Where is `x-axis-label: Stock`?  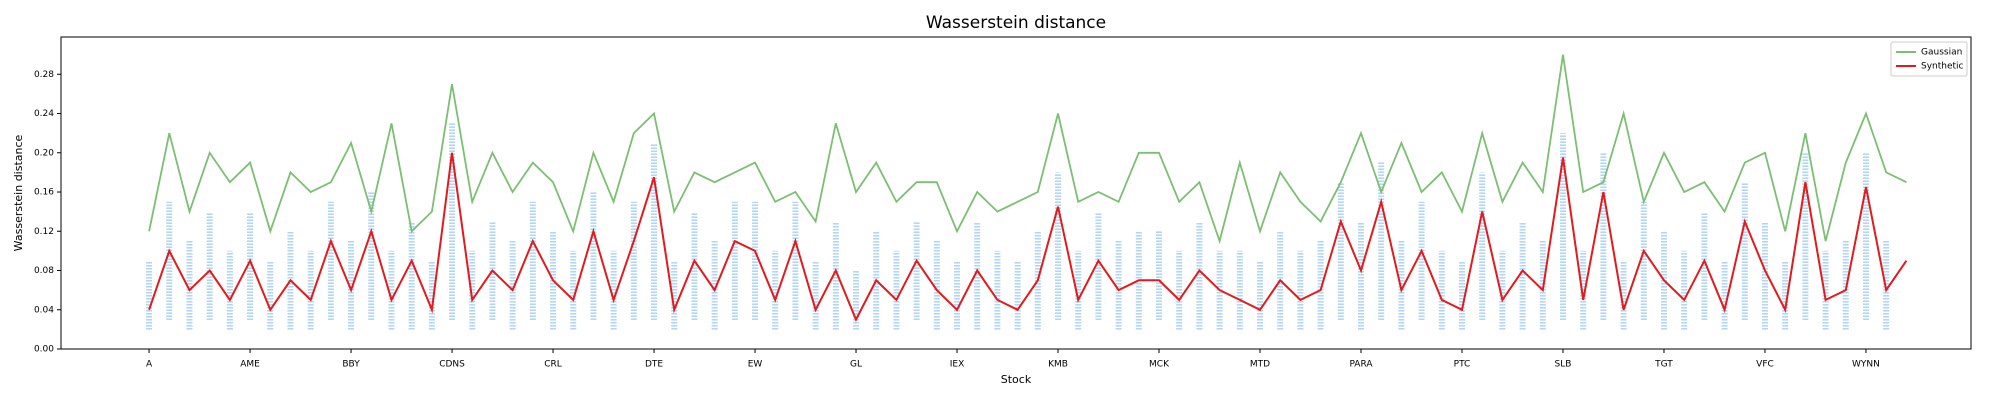 x-axis-label: Stock is located at coordinates (1016, 379).